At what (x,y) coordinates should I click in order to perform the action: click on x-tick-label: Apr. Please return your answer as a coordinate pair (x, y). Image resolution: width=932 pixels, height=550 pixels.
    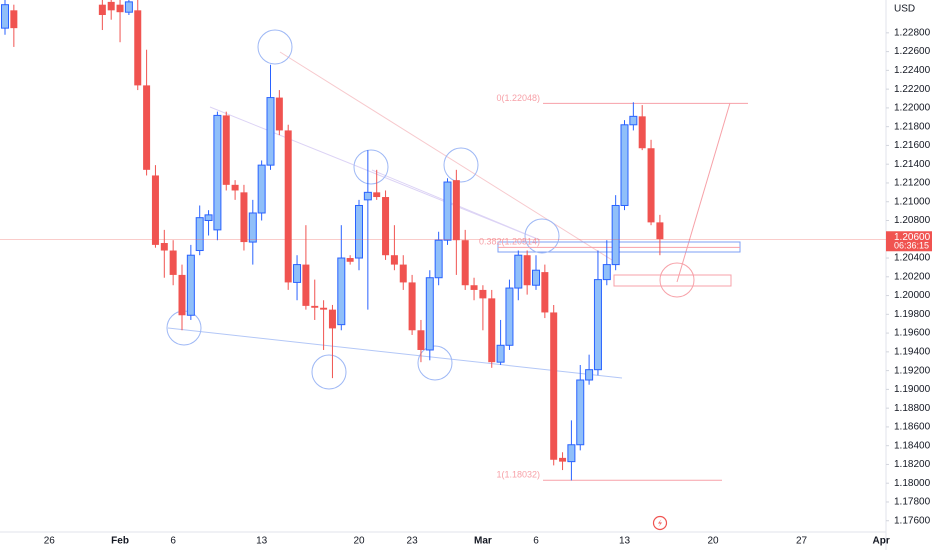
    Looking at the image, I should click on (881, 541).